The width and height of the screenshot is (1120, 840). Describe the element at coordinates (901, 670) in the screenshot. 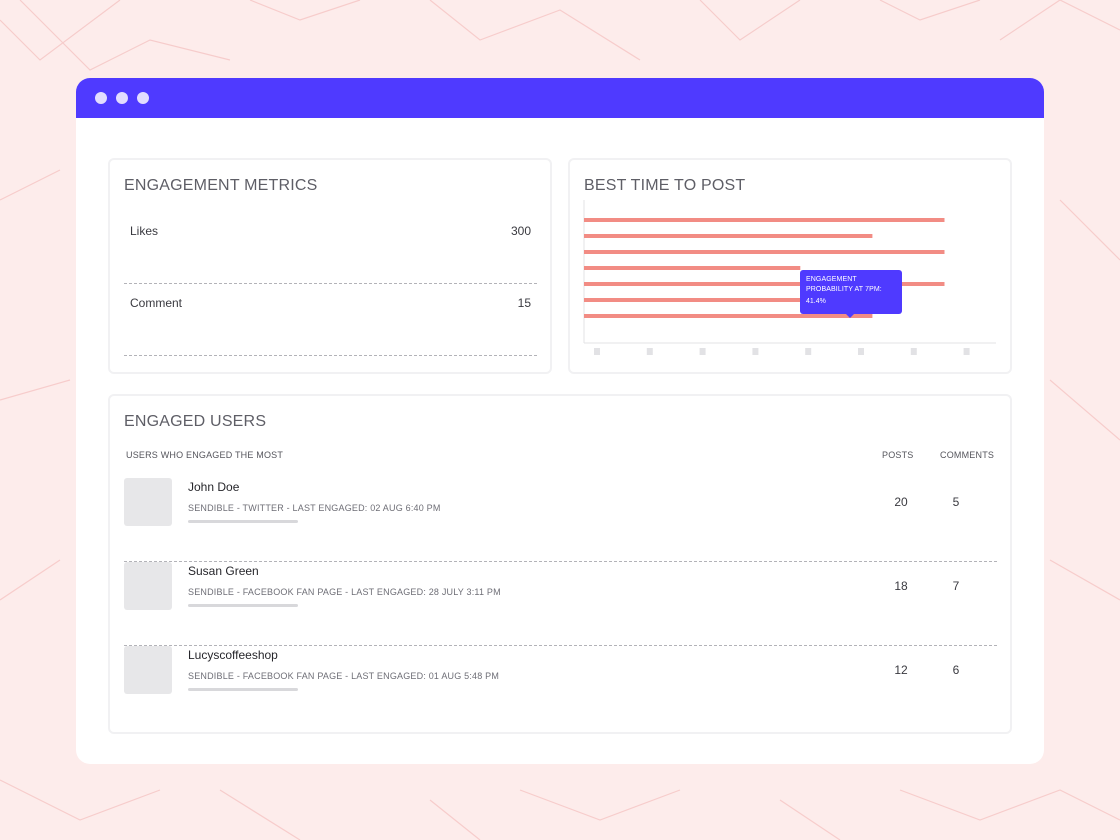

I see `user-posts: 12` at that location.